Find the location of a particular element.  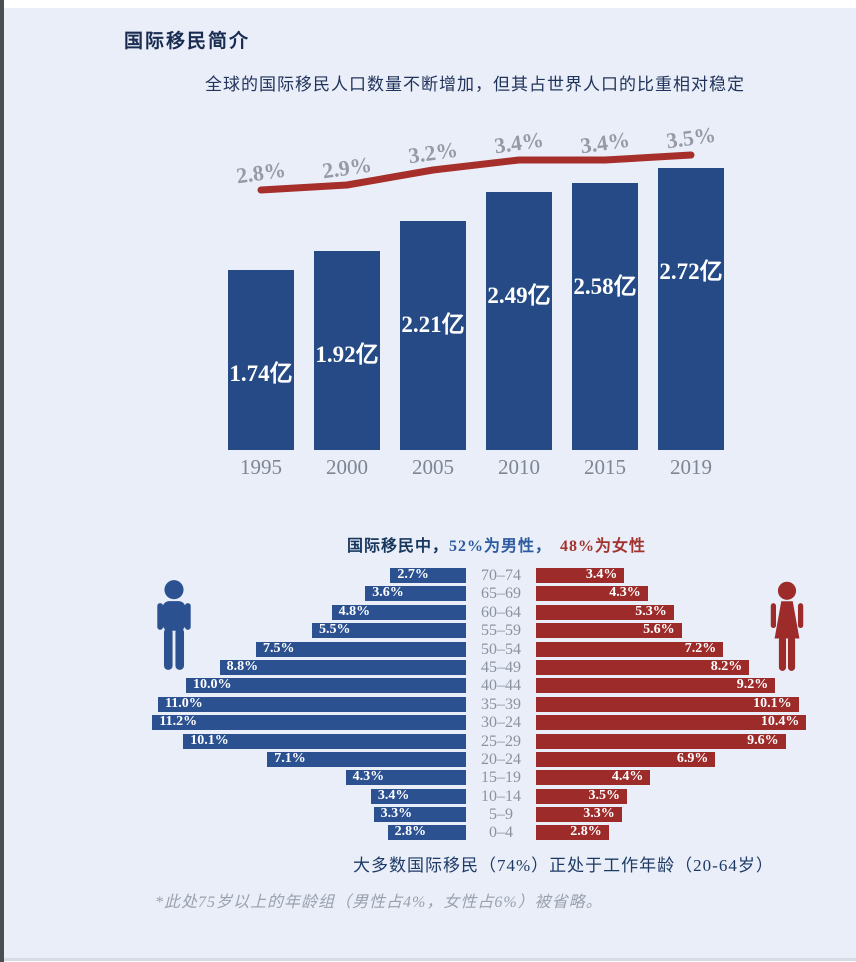

male-bar: 4.3% is located at coordinates (405, 777).